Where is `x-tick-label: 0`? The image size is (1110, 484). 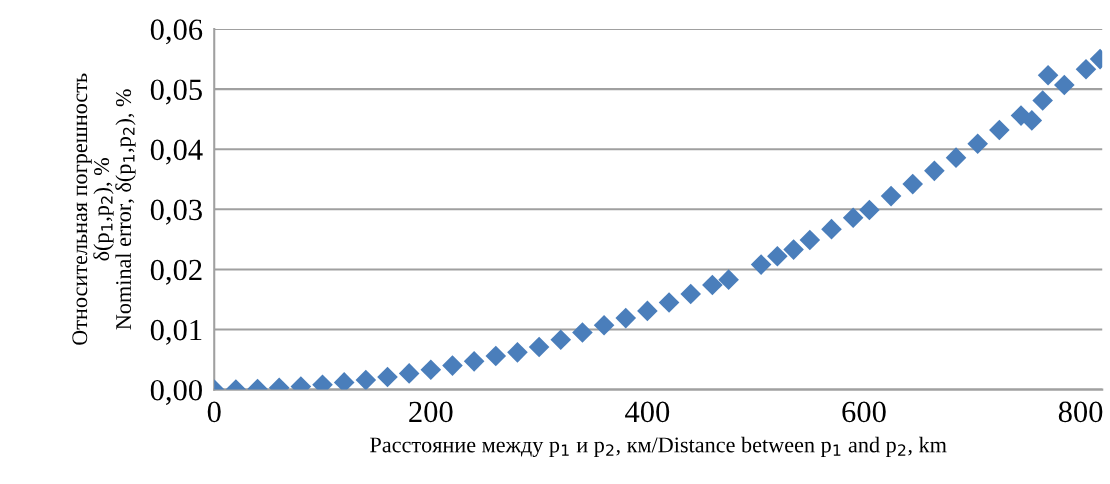 x-tick-label: 0 is located at coordinates (214, 412).